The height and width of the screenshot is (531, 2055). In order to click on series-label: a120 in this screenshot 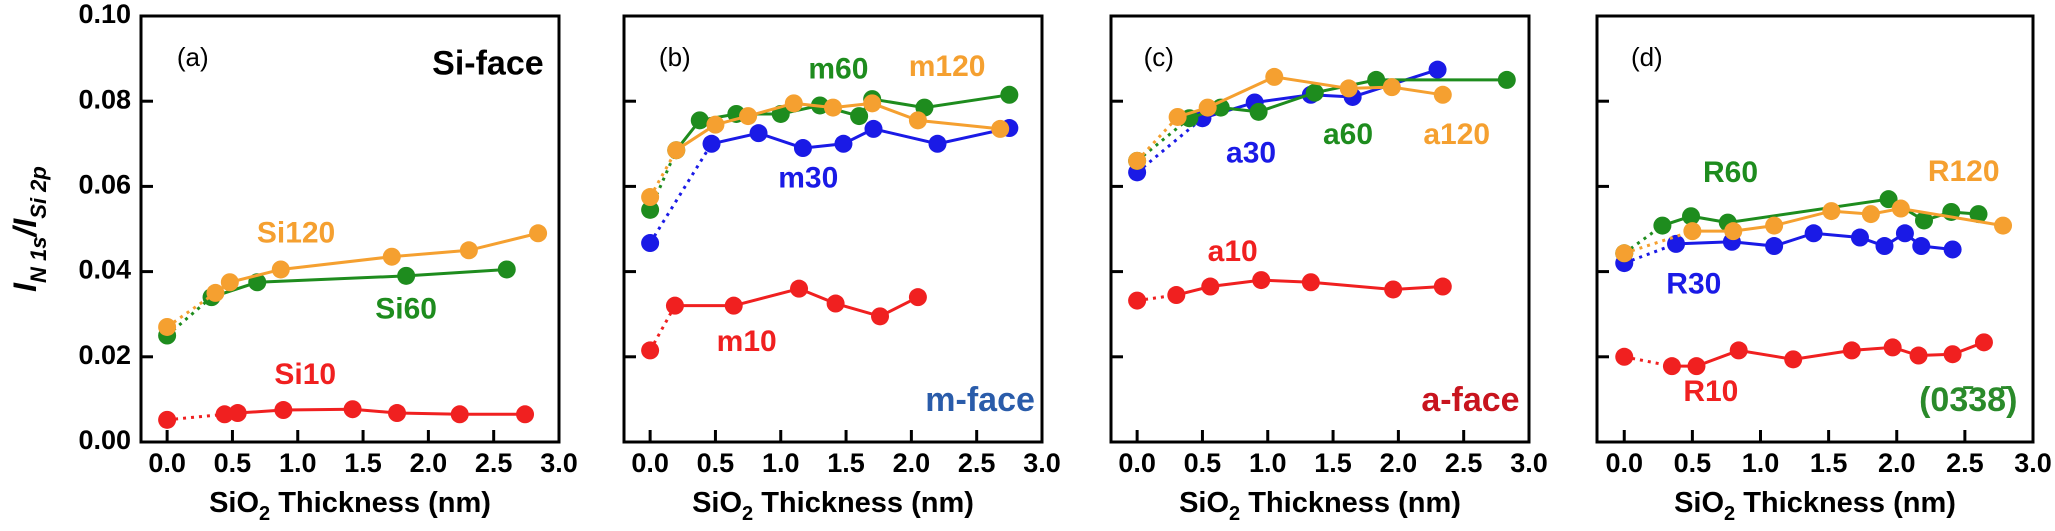, I will do `click(1456, 134)`.